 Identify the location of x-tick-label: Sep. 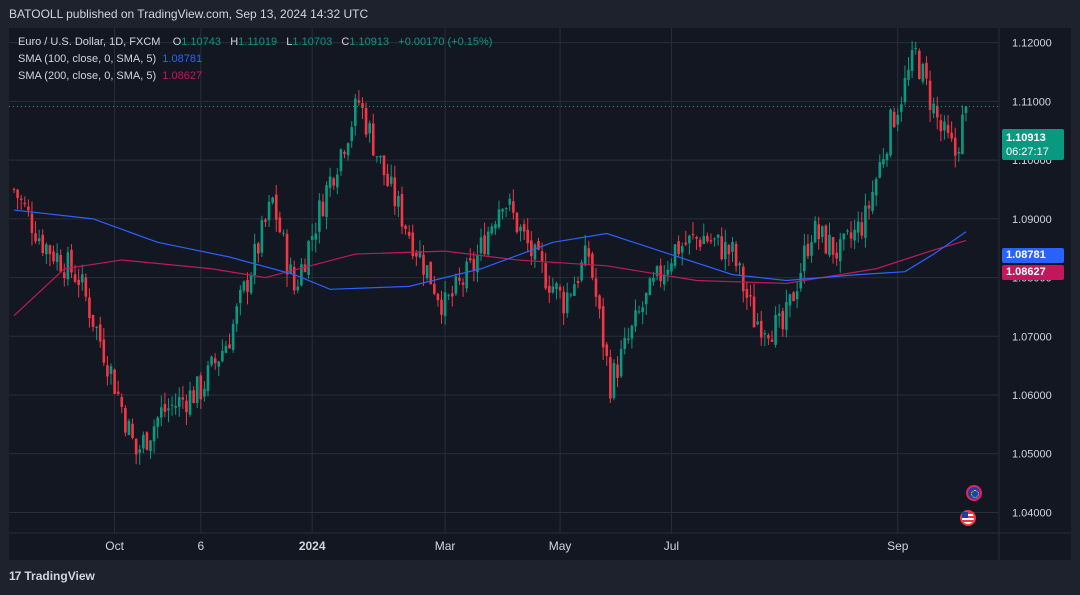
(898, 546).